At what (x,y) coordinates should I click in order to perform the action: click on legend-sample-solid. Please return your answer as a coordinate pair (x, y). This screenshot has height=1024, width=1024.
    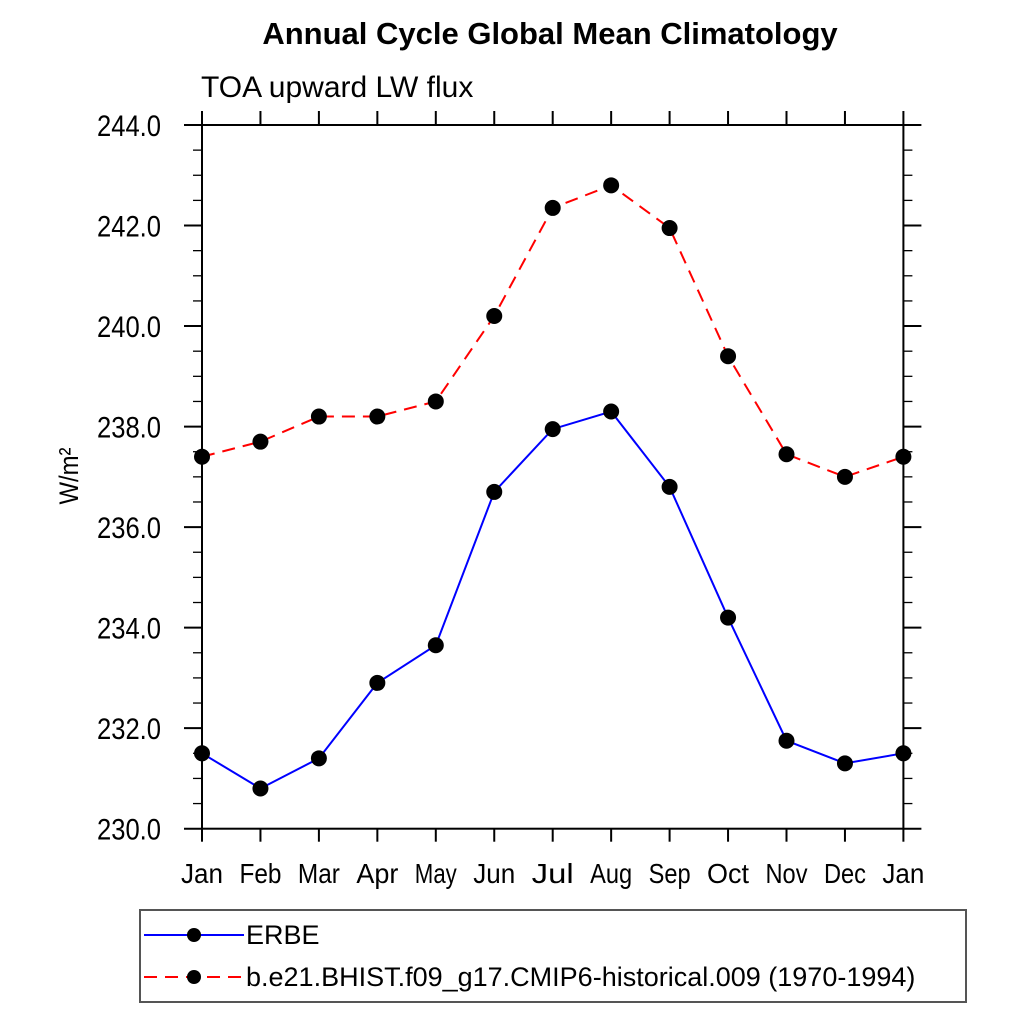
    Looking at the image, I should click on (194, 935).